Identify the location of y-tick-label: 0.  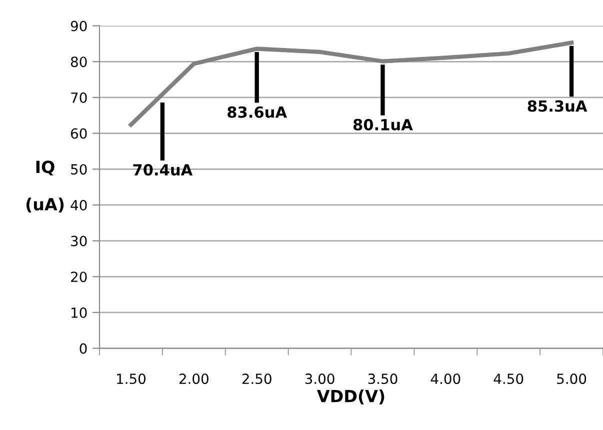
(83, 348).